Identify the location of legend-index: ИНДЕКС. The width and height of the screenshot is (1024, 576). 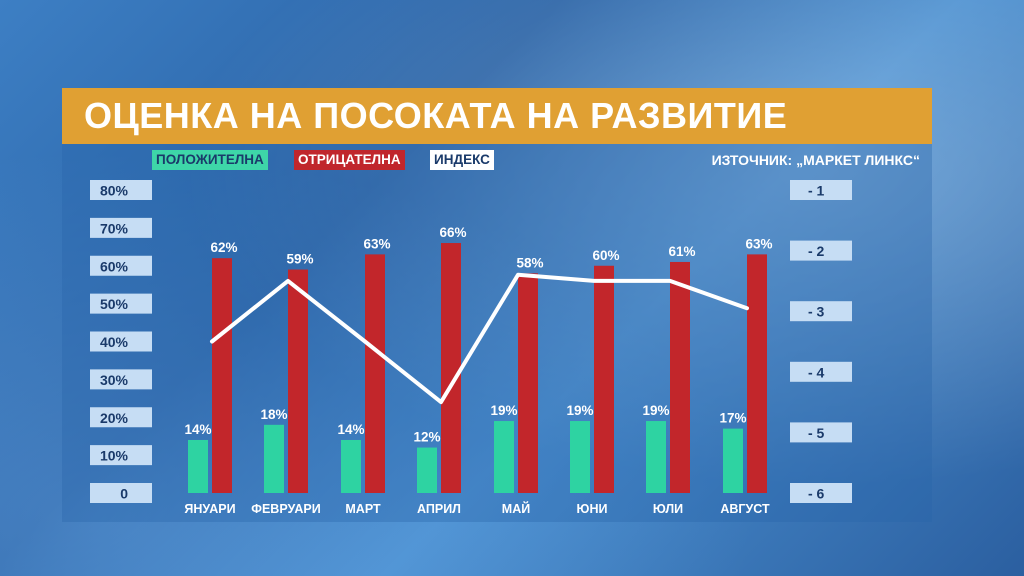
(462, 160).